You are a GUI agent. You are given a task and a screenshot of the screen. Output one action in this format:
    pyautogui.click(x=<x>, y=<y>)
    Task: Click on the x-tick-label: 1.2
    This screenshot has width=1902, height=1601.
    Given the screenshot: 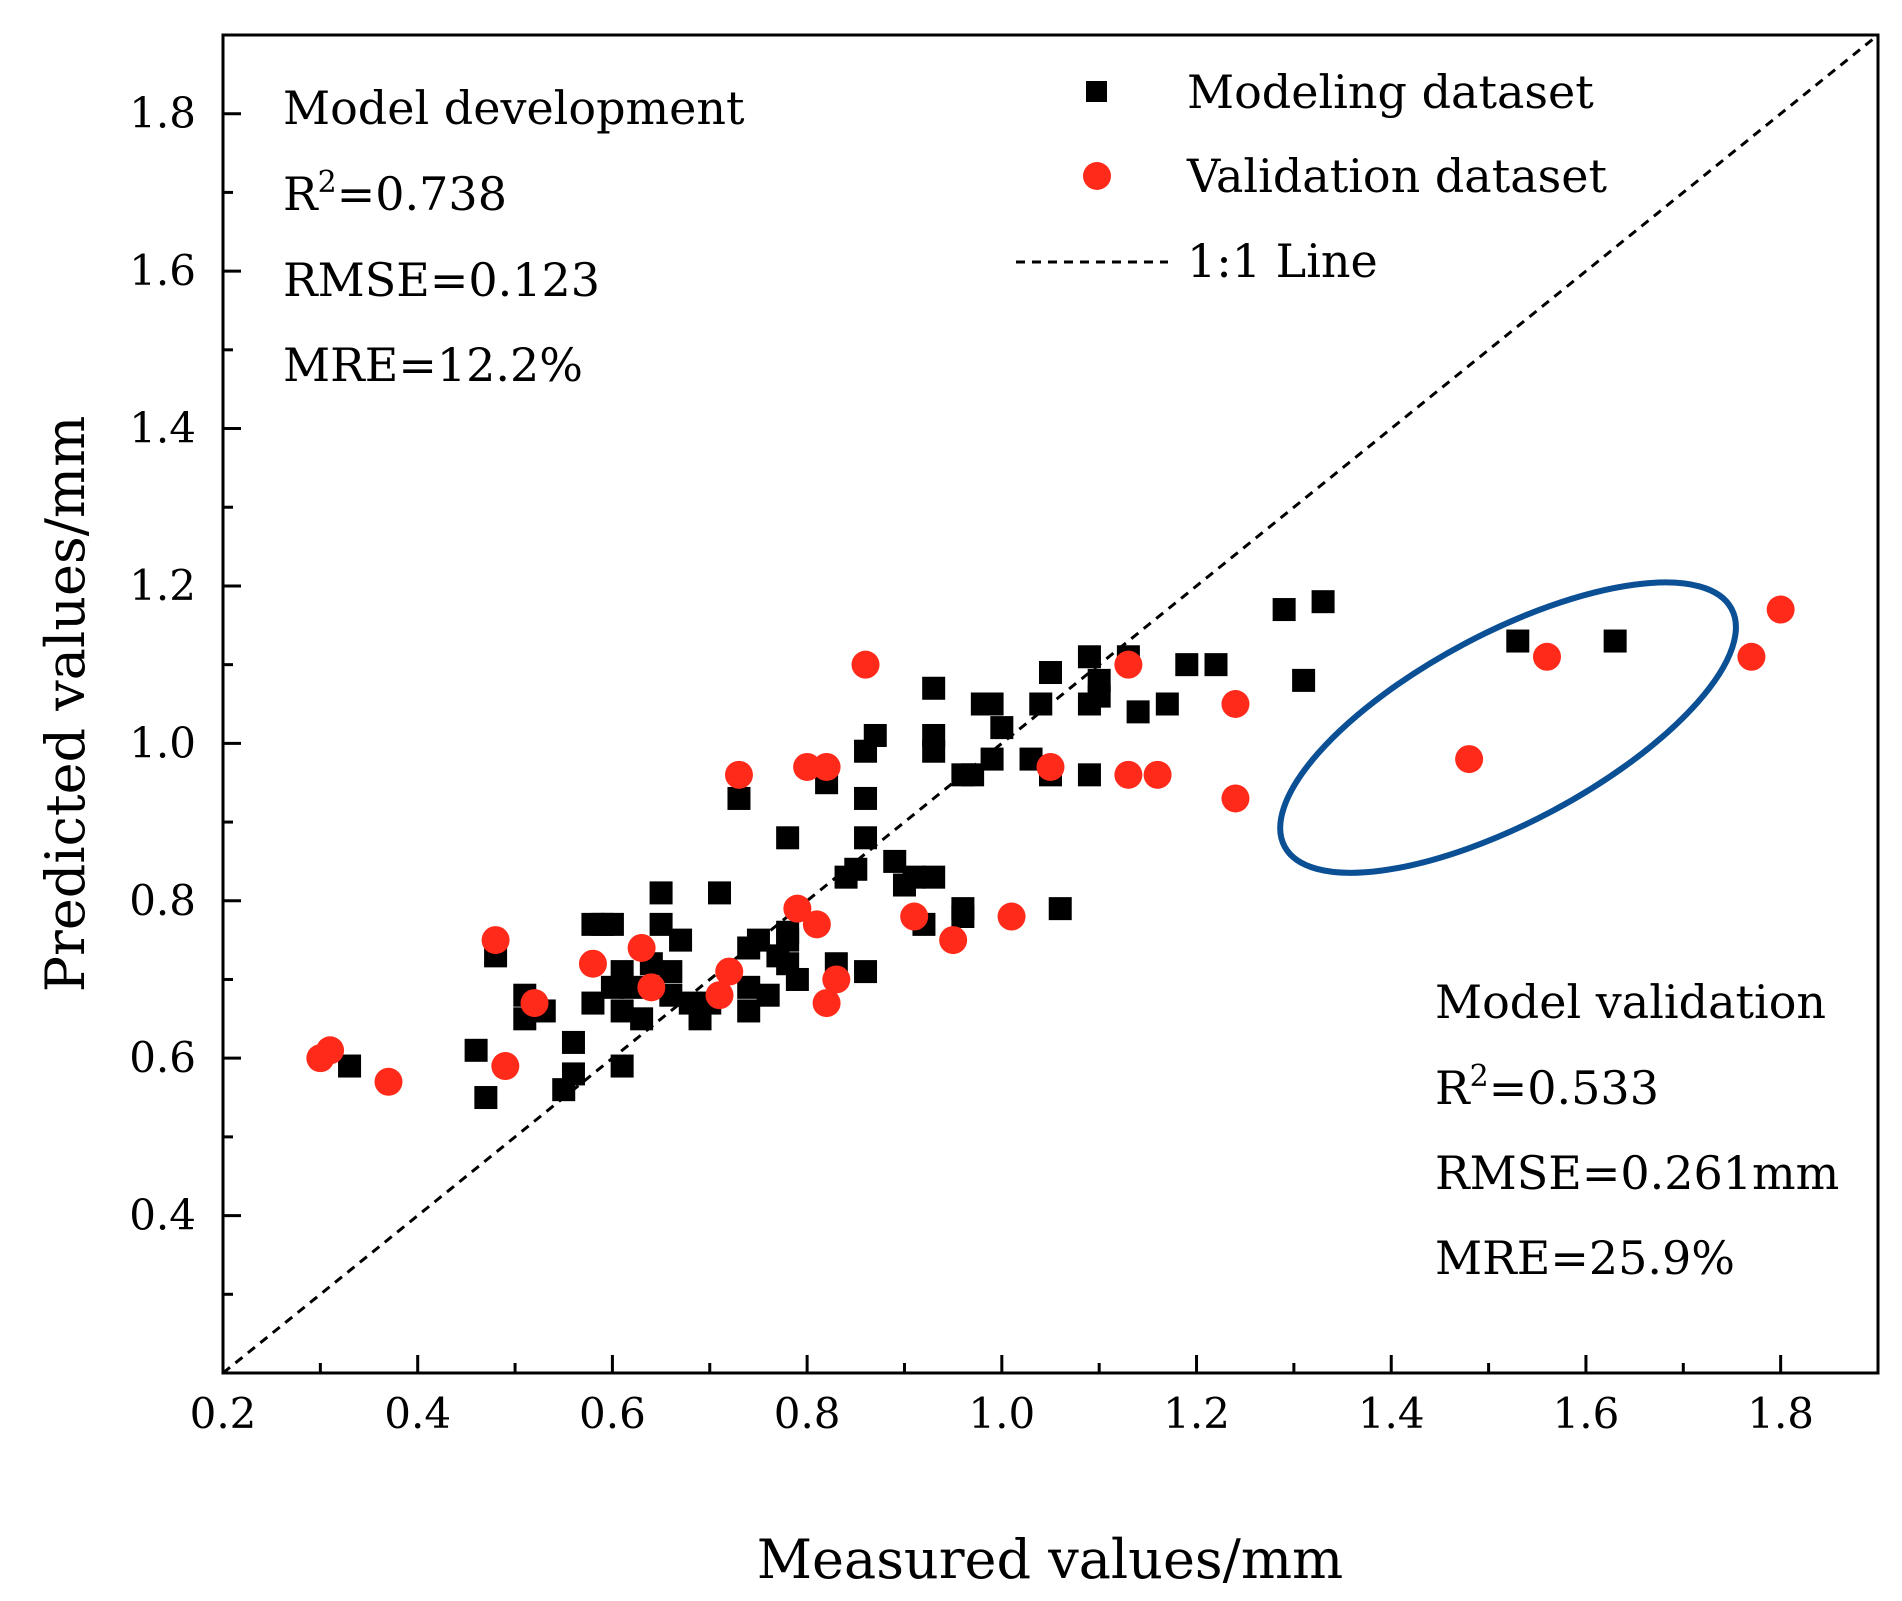 What is the action you would take?
    pyautogui.click(x=1196, y=1413)
    